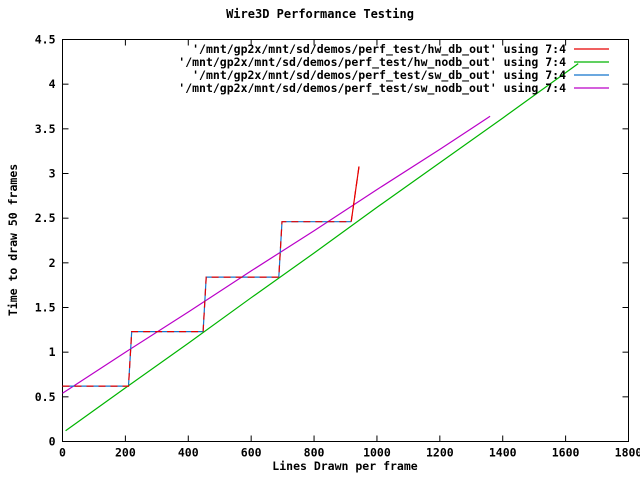 The height and width of the screenshot is (480, 640). I want to click on x-tick-label: 0, so click(62, 453).